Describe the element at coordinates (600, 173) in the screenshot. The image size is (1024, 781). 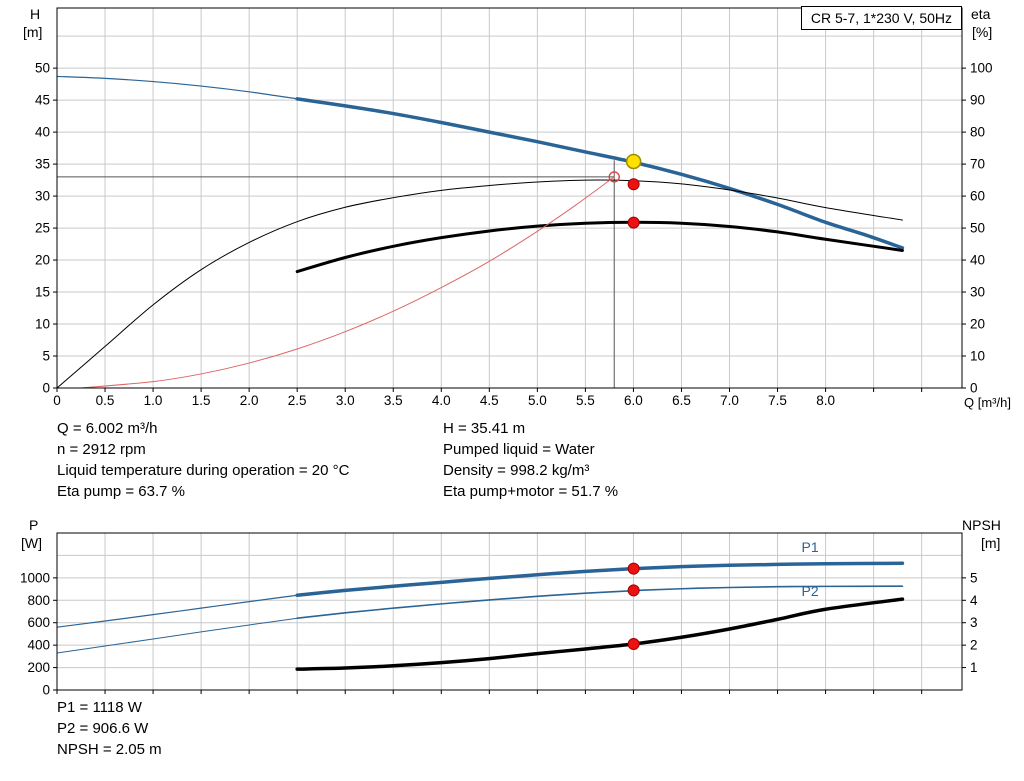
I see `series-pump-curve` at that location.